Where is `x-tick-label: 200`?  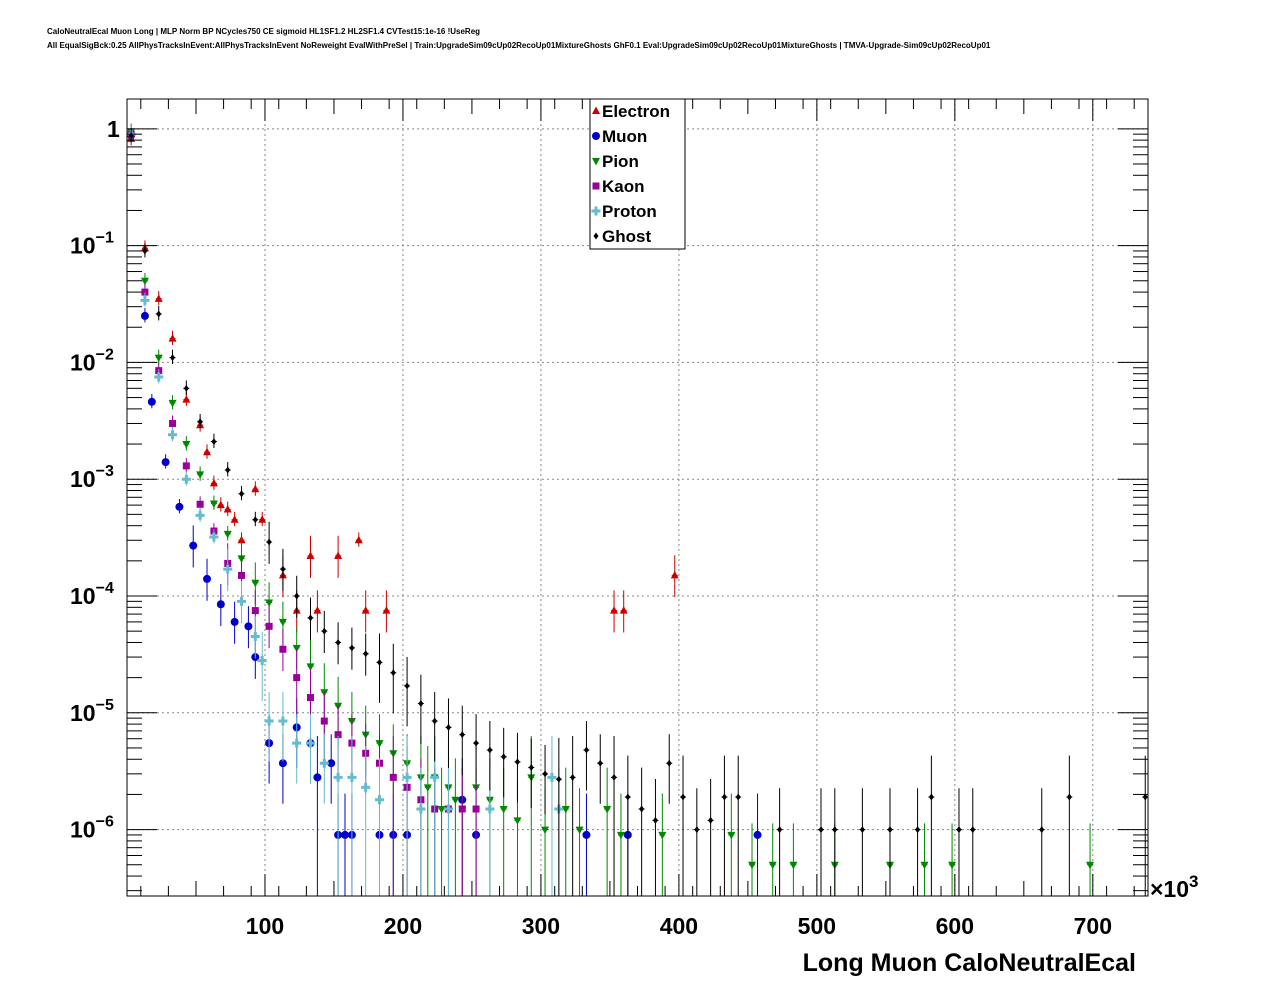
x-tick-label: 200 is located at coordinates (403, 926).